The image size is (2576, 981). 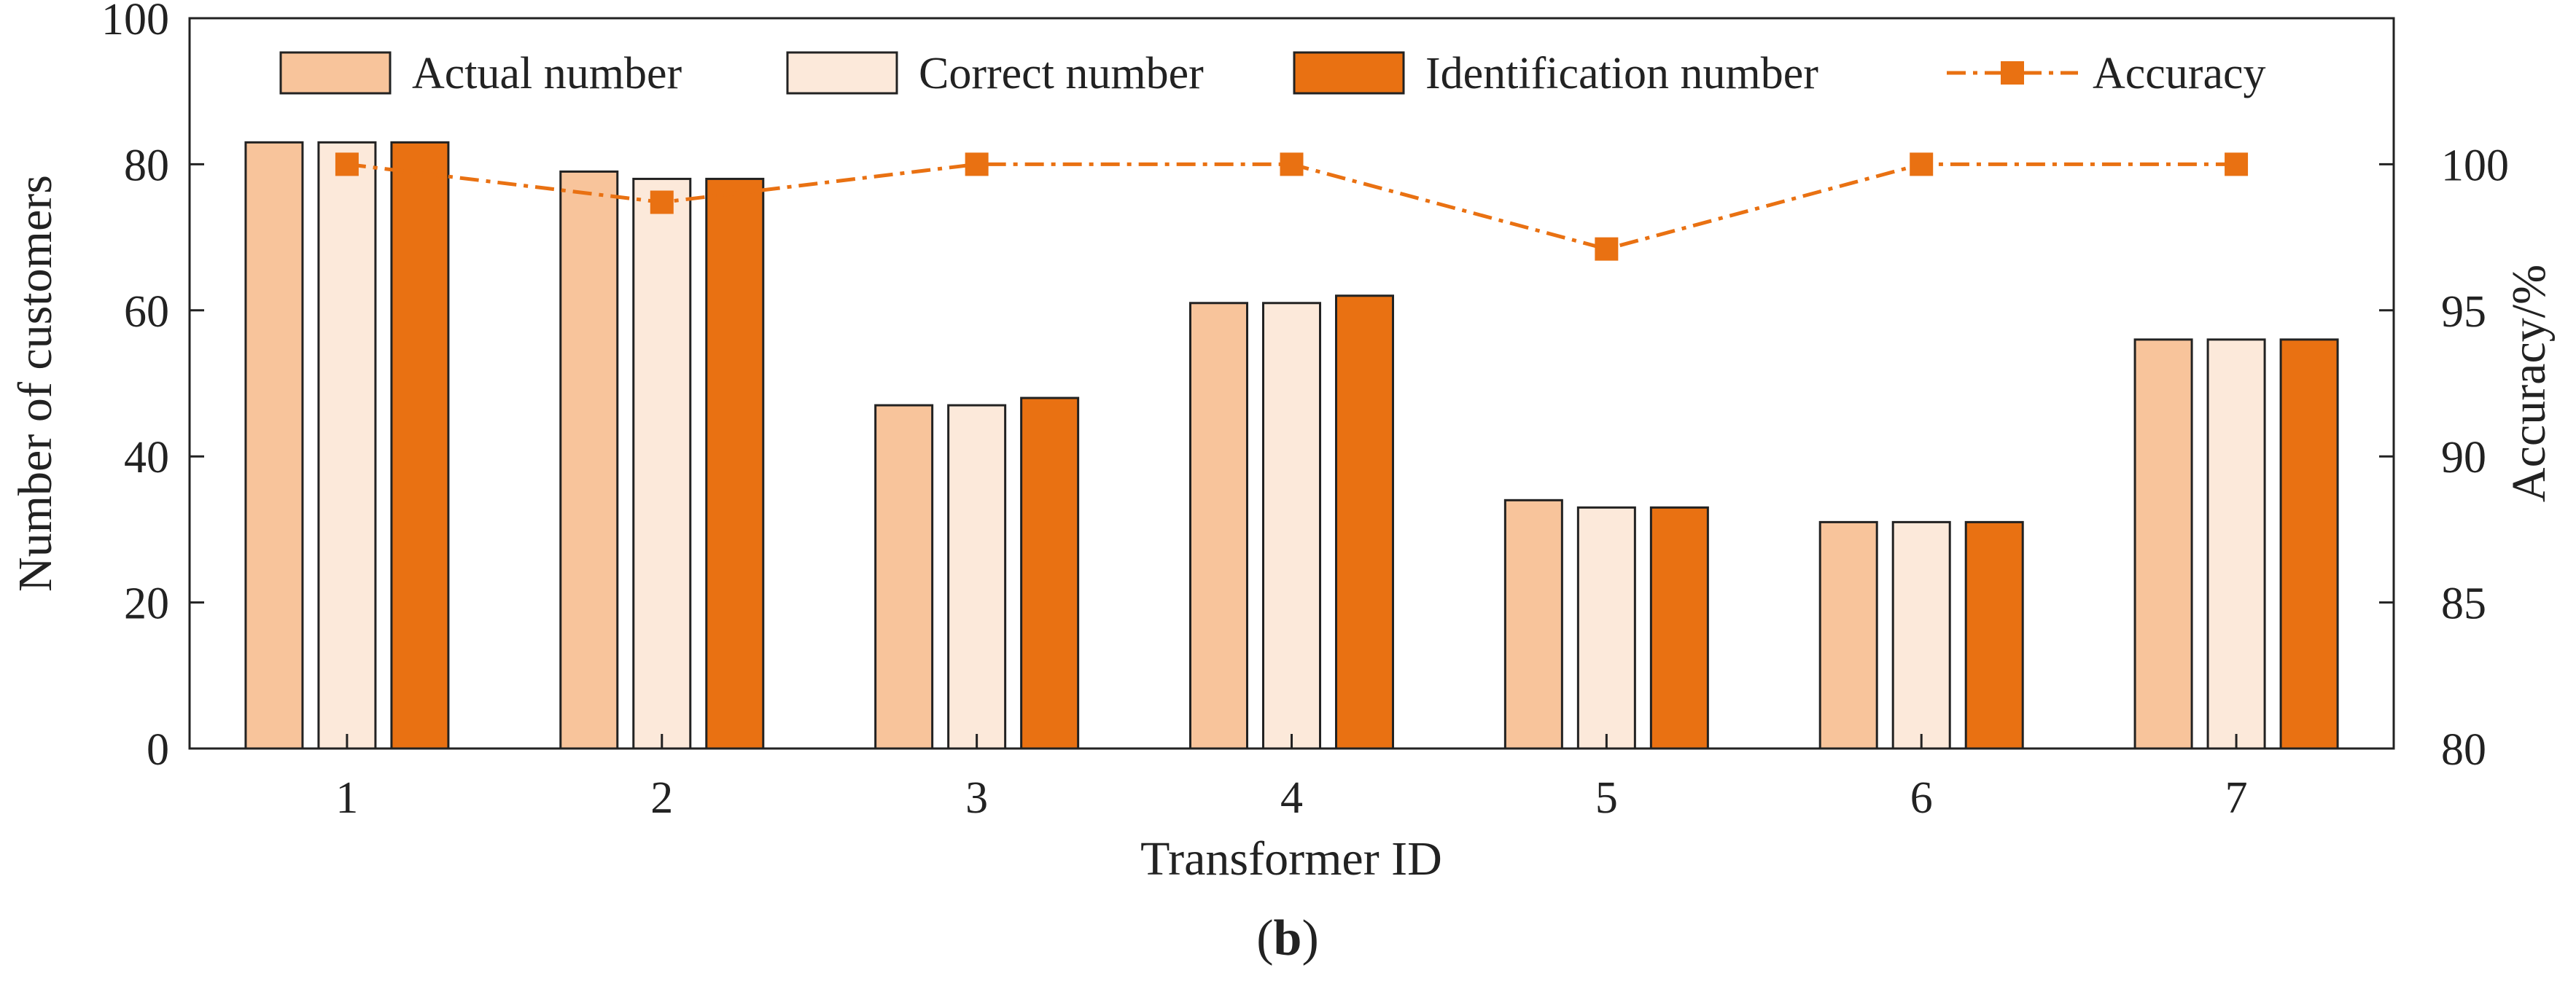 I want to click on x-axis-title: Transformer ID, so click(x=1291, y=859).